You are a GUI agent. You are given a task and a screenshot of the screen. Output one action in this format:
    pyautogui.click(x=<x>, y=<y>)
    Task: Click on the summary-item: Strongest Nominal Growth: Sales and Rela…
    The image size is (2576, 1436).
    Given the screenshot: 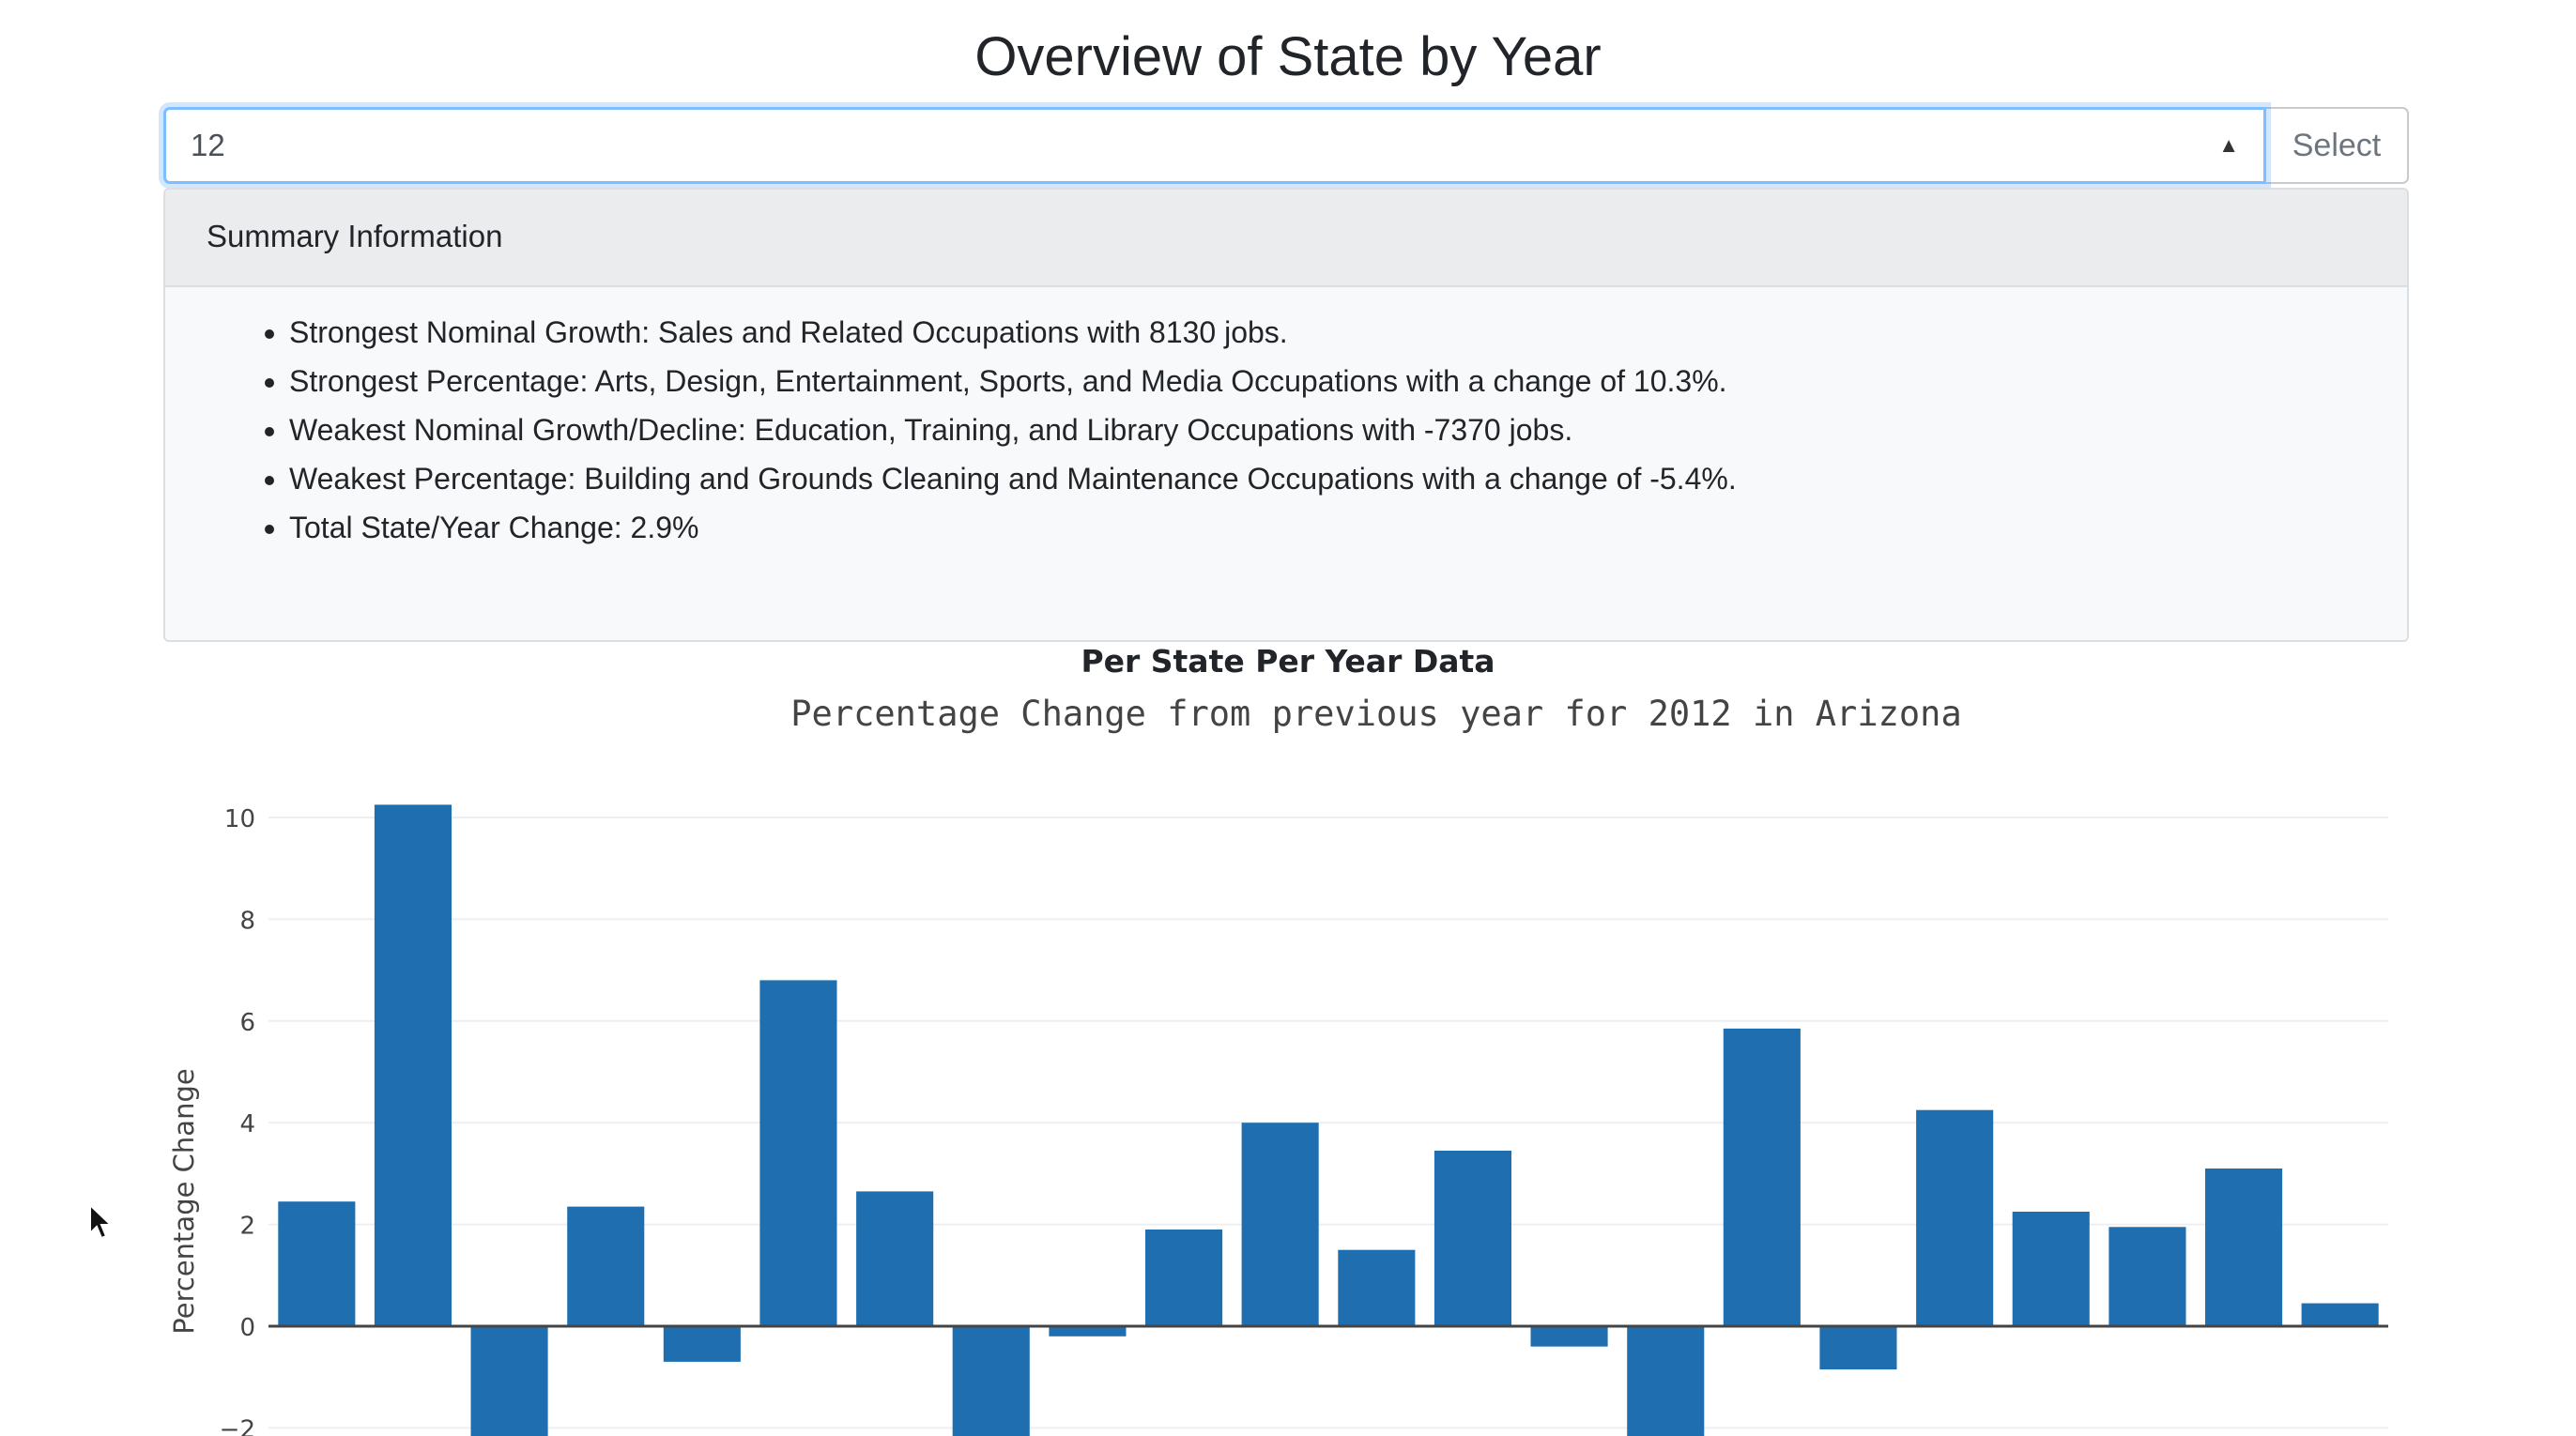 What is the action you would take?
    pyautogui.click(x=1348, y=332)
    